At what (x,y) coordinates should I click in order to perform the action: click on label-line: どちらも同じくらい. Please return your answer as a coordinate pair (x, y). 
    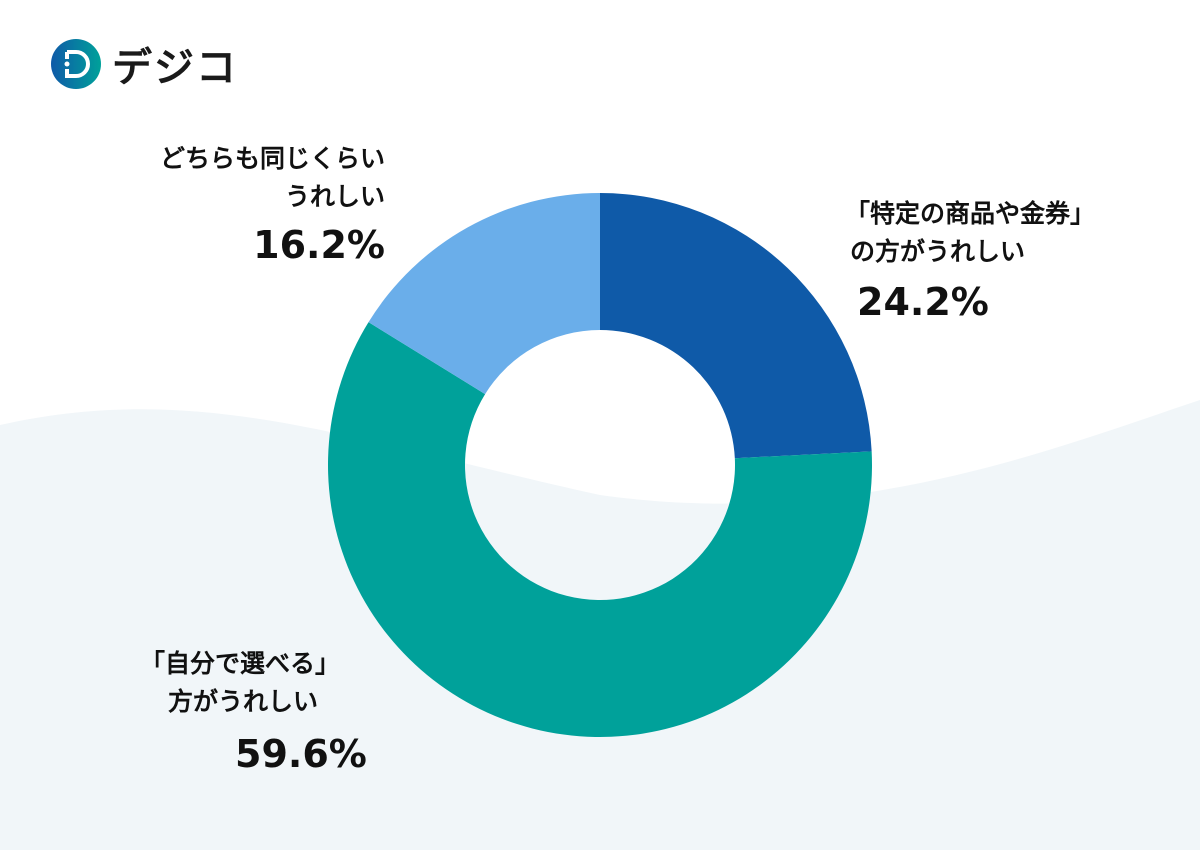
    Looking at the image, I should click on (272, 158).